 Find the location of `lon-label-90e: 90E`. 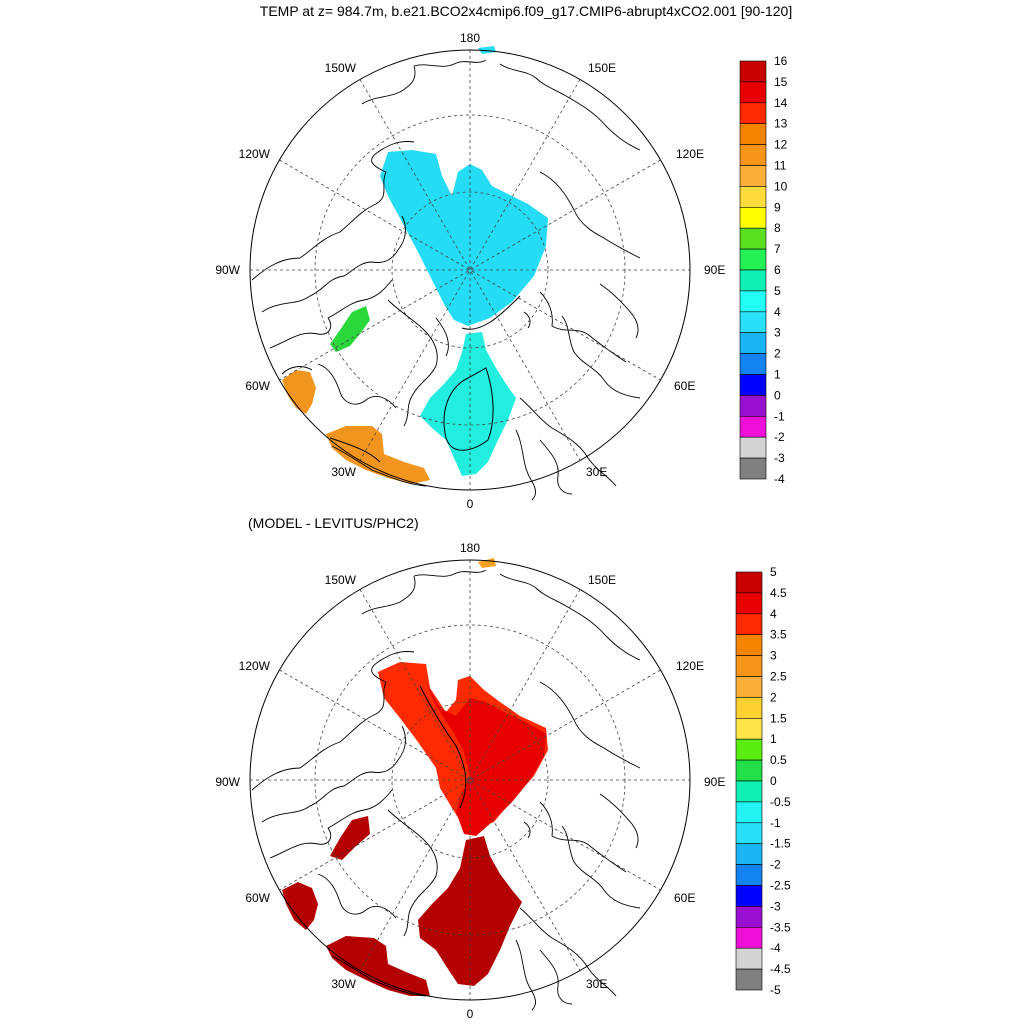

lon-label-90e: 90E is located at coordinates (714, 270).